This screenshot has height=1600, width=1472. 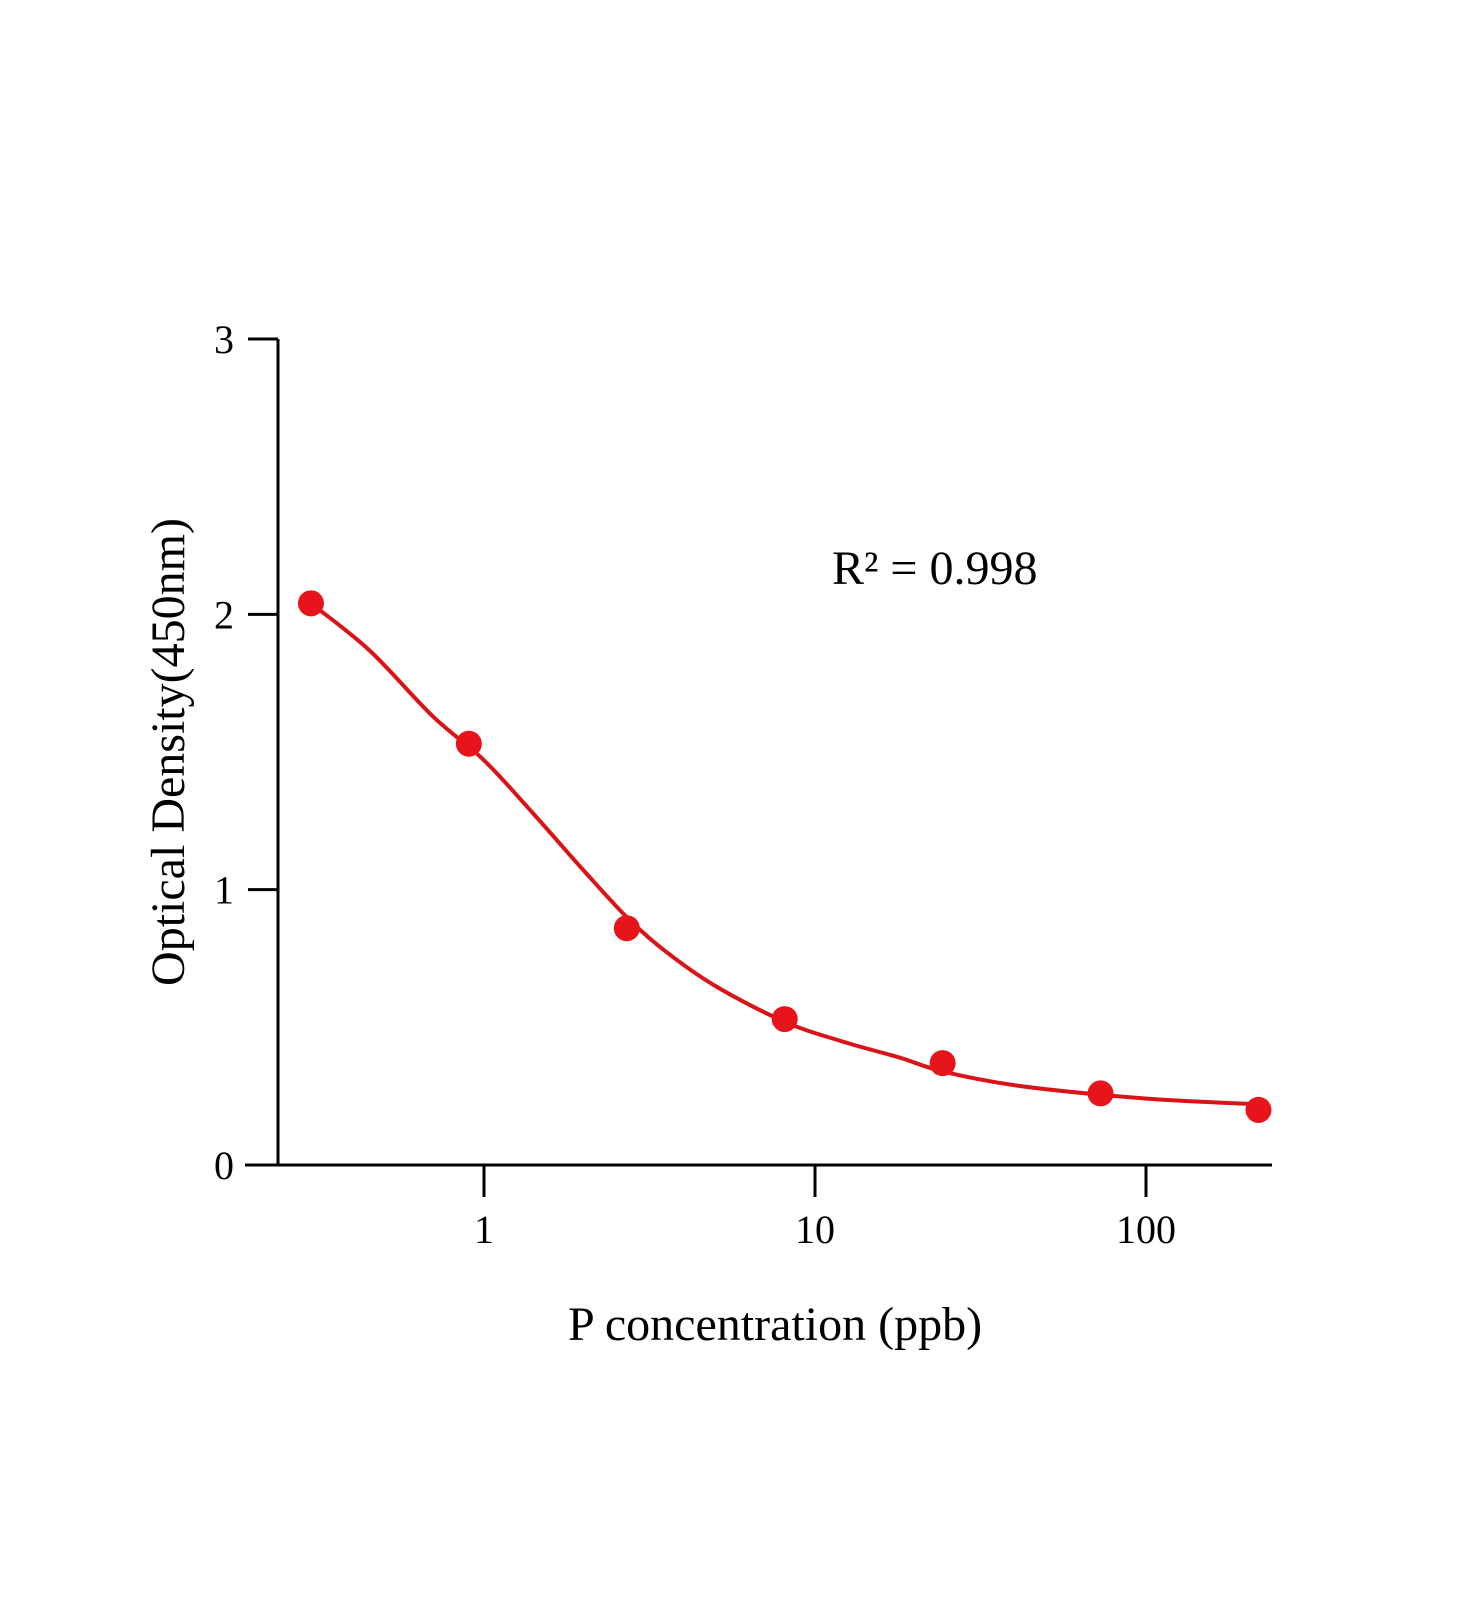 What do you see at coordinates (224, 339) in the screenshot?
I see `y-tick-label: 3` at bounding box center [224, 339].